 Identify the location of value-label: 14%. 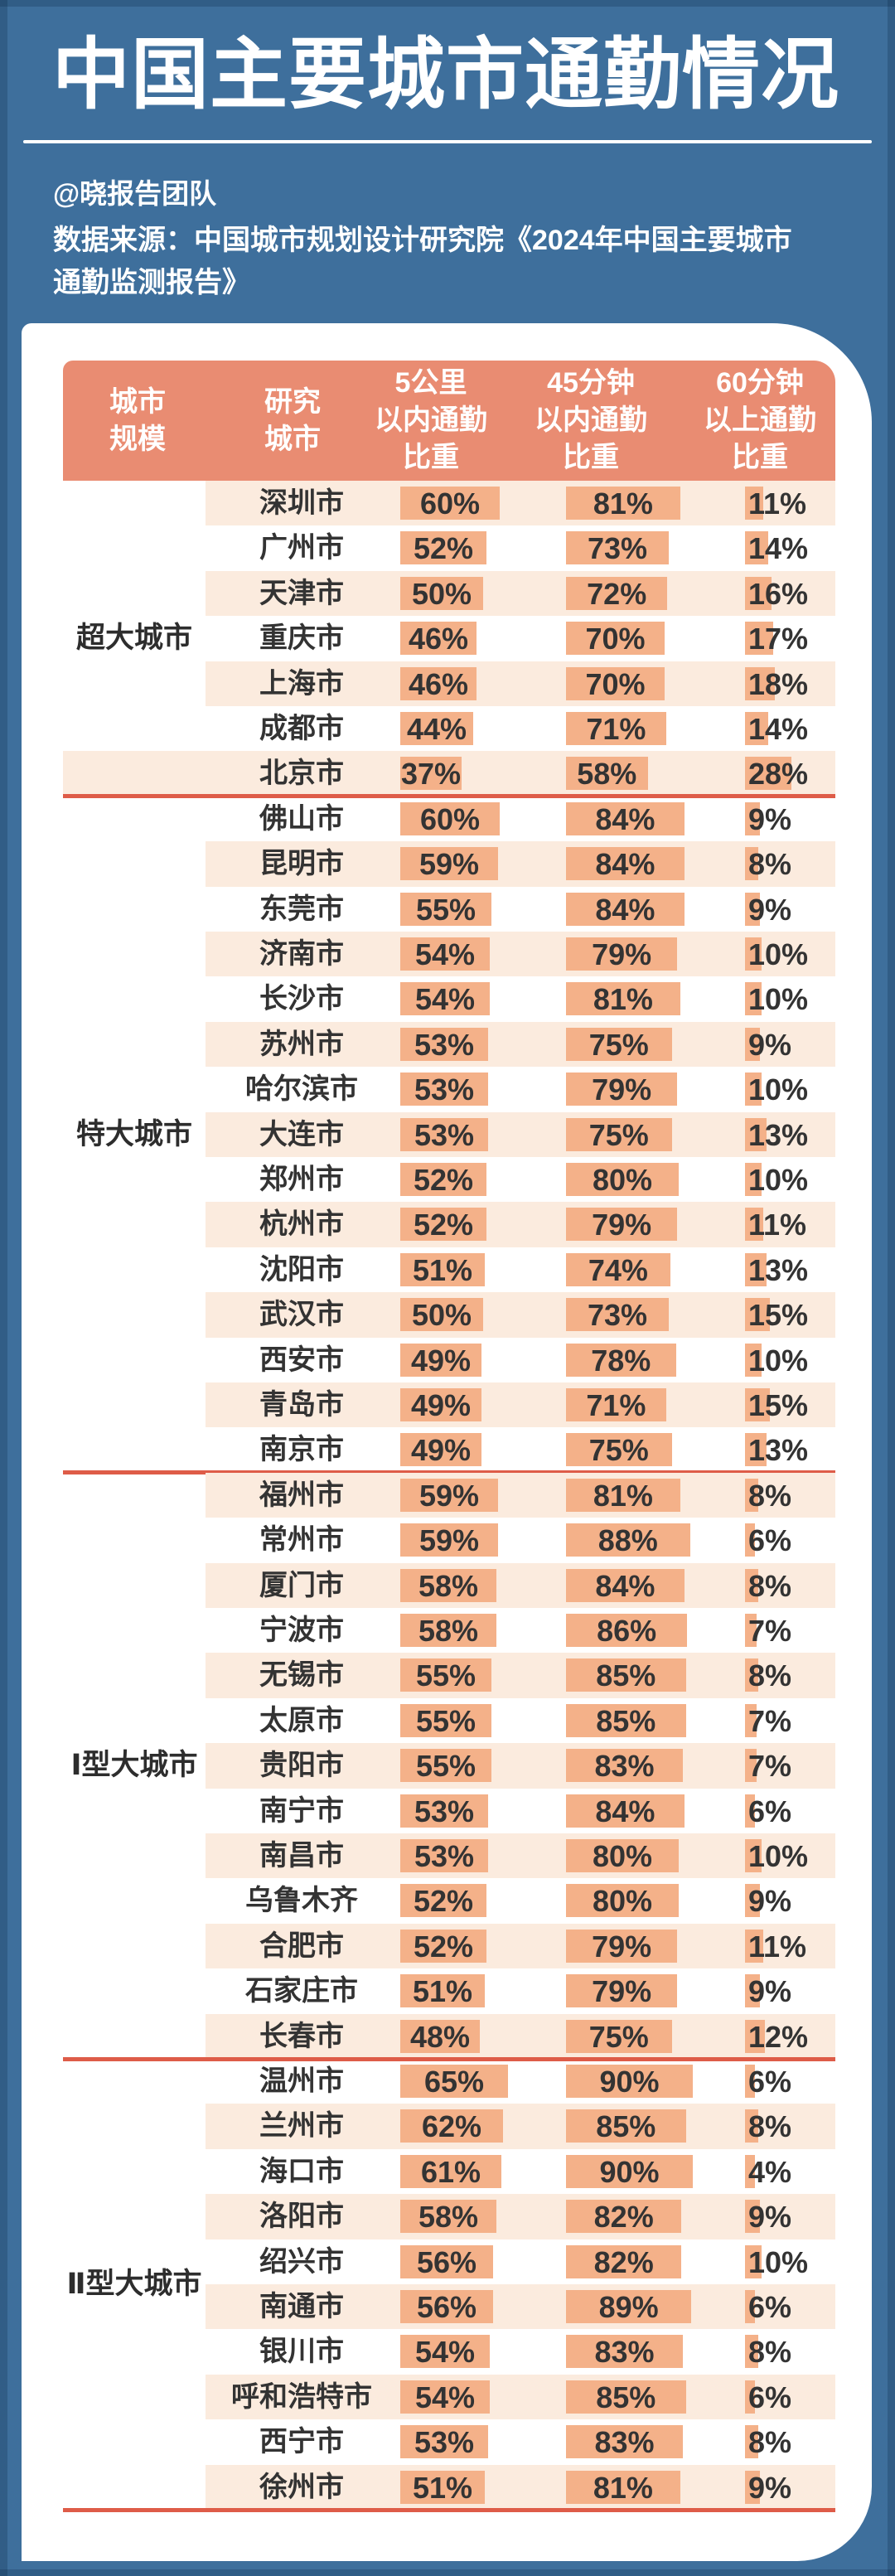
(778, 548).